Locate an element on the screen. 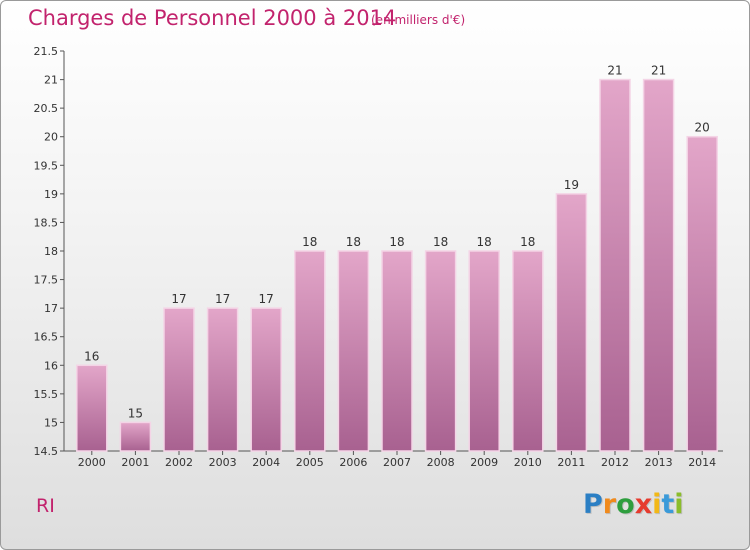 Image resolution: width=750 pixels, height=550 pixels. x-tick-label: 2014 is located at coordinates (702, 462).